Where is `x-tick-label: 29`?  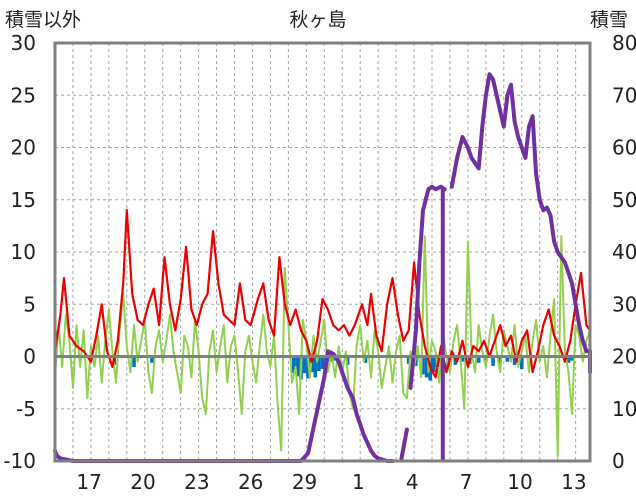
x-tick-label: 29 is located at coordinates (304, 482).